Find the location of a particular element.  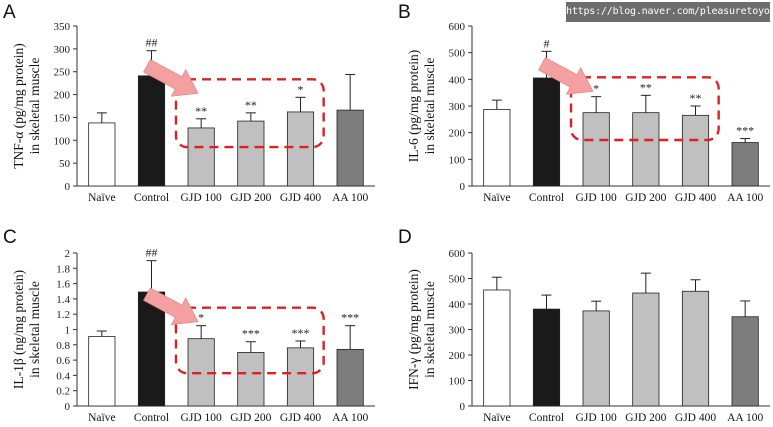

x-tick-label-a-4: GJD 200 is located at coordinates (250, 198).